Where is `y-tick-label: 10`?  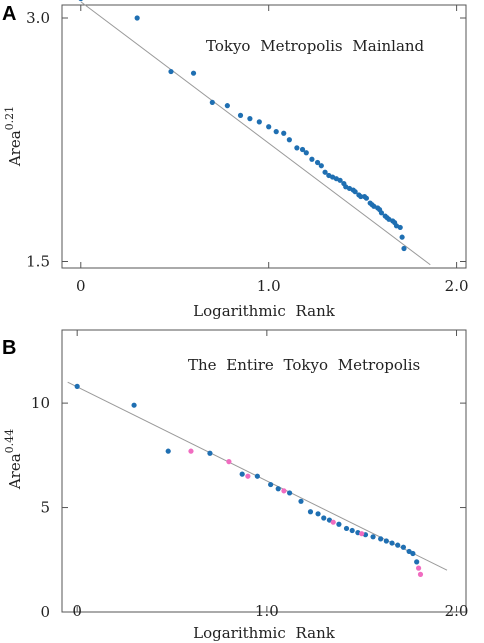
y-tick-label: 10 is located at coordinates (40, 403).